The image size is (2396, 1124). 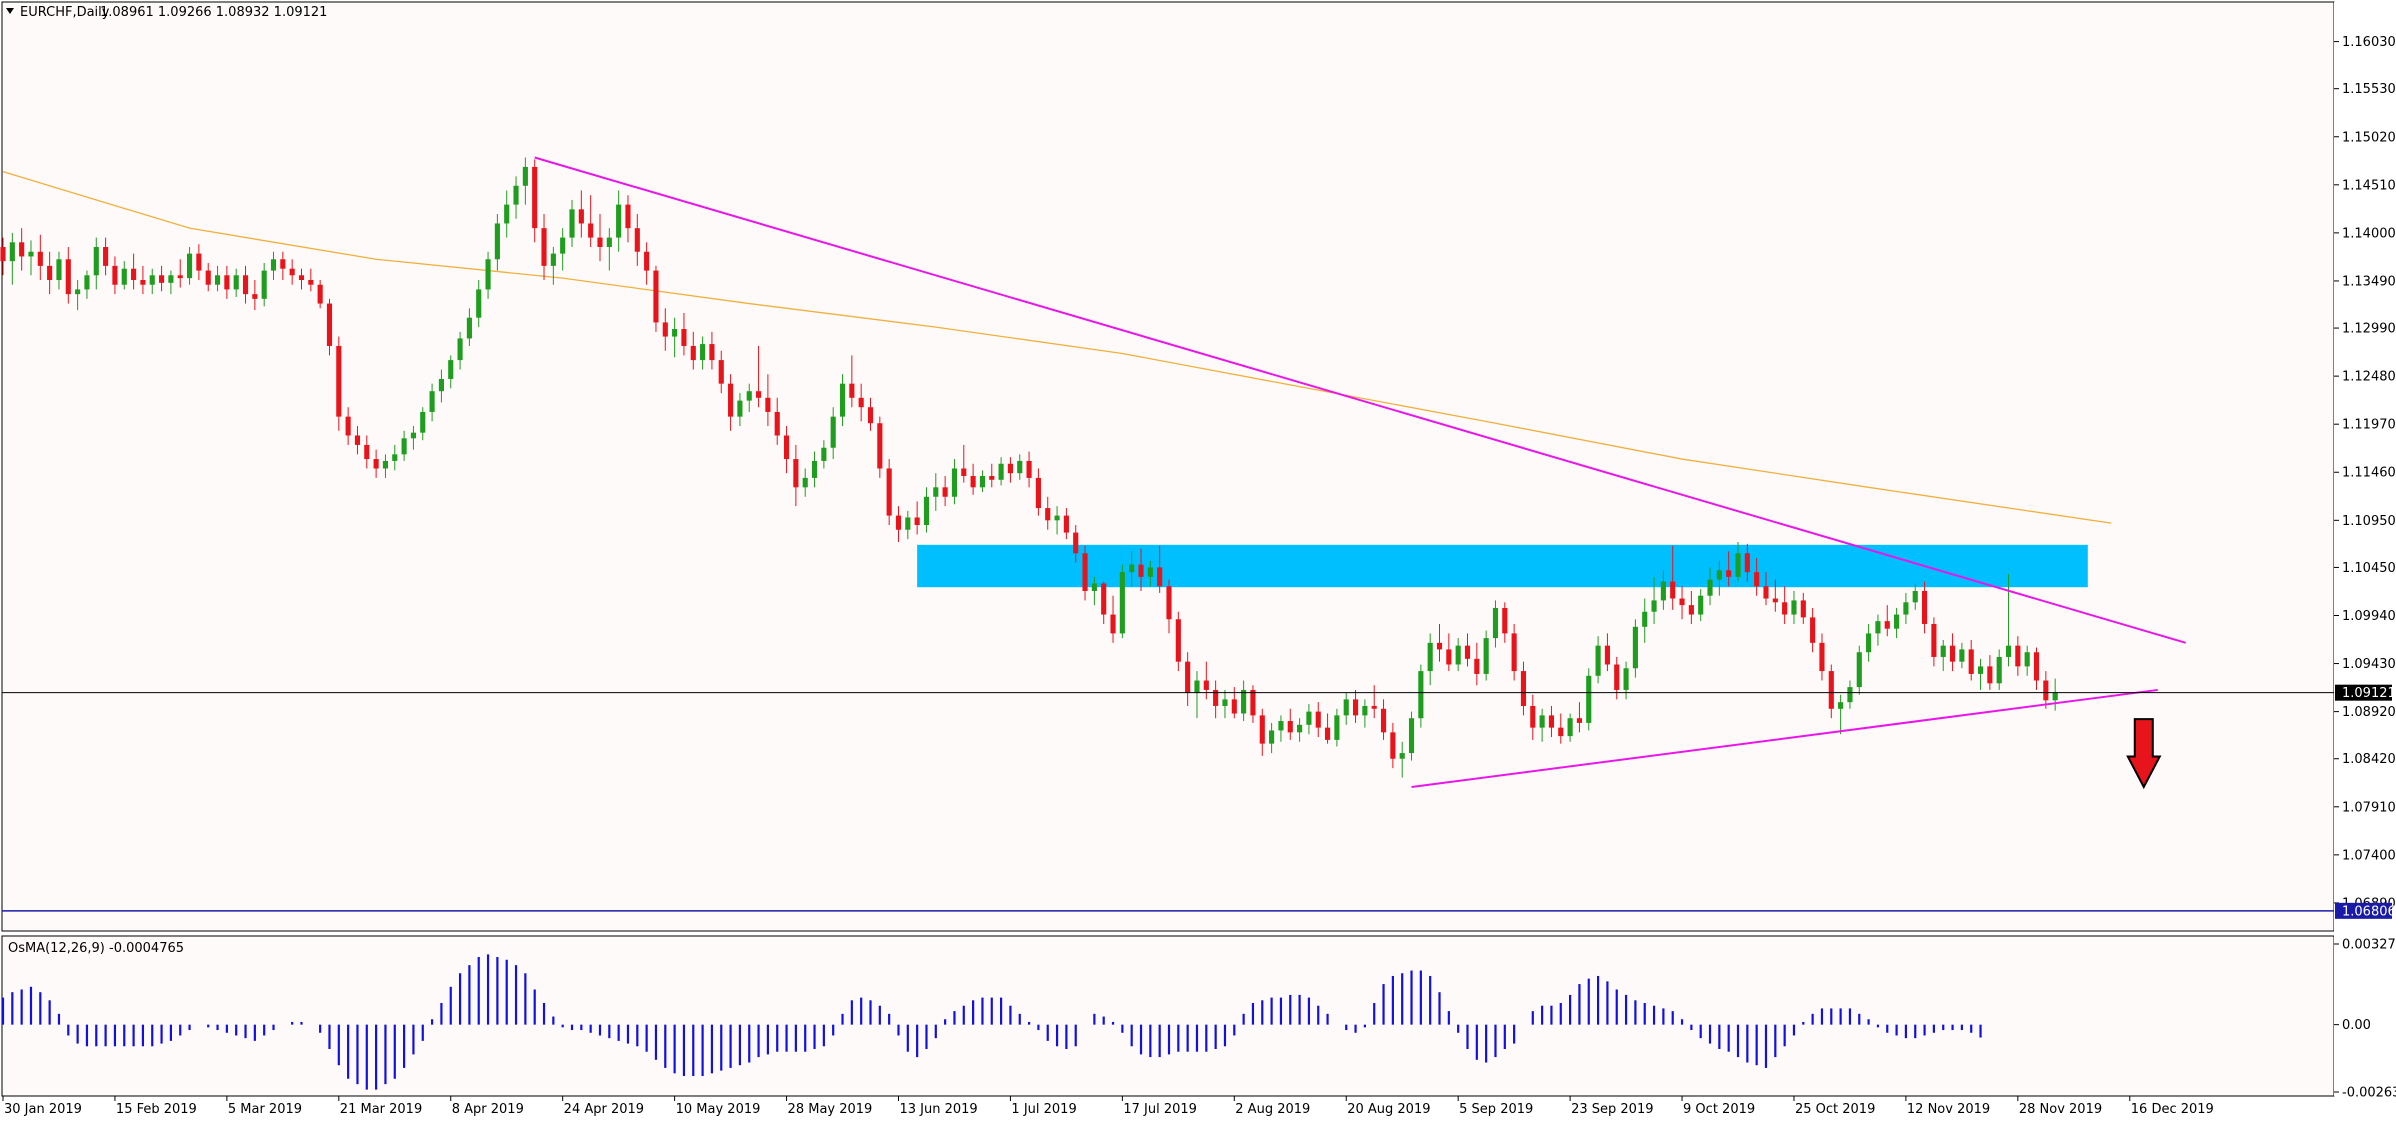 What do you see at coordinates (718, 1109) in the screenshot?
I see `date-tick-label: 10 May 2019` at bounding box center [718, 1109].